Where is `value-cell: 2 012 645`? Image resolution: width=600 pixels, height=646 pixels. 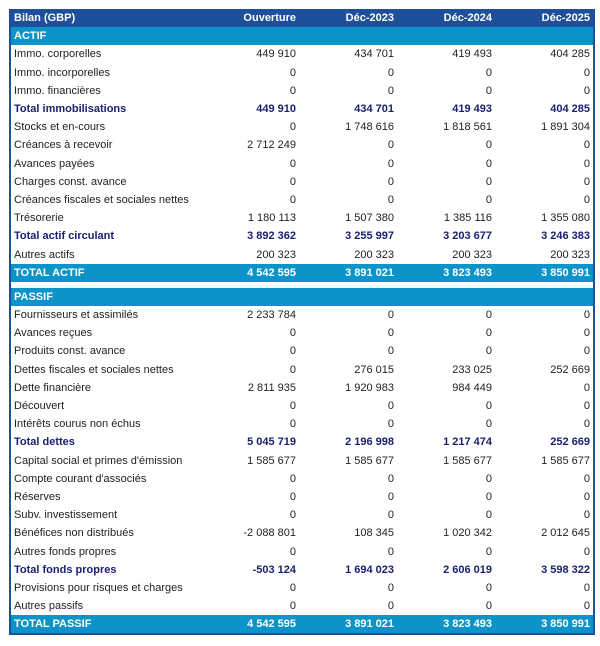
value-cell: 2 012 645 is located at coordinates (565, 533).